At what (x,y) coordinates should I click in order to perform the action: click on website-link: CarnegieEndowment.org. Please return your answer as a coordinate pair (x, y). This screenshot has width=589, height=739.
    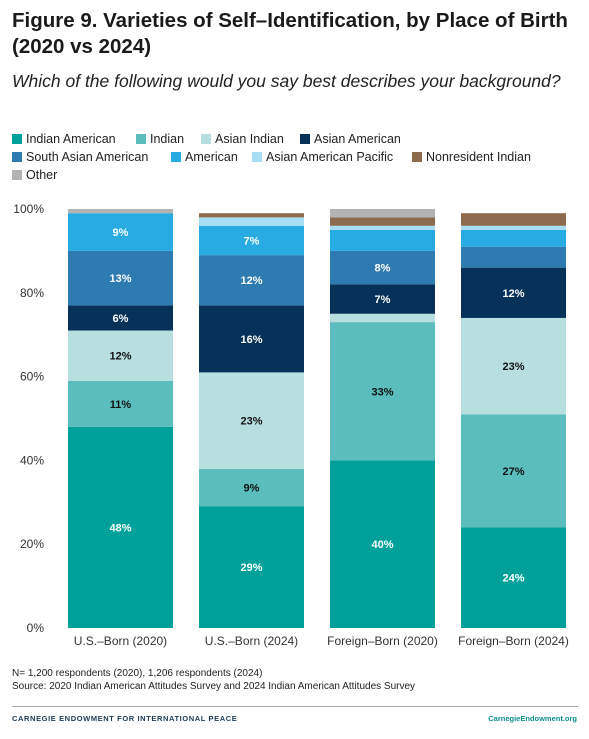
    Looking at the image, I should click on (532, 718).